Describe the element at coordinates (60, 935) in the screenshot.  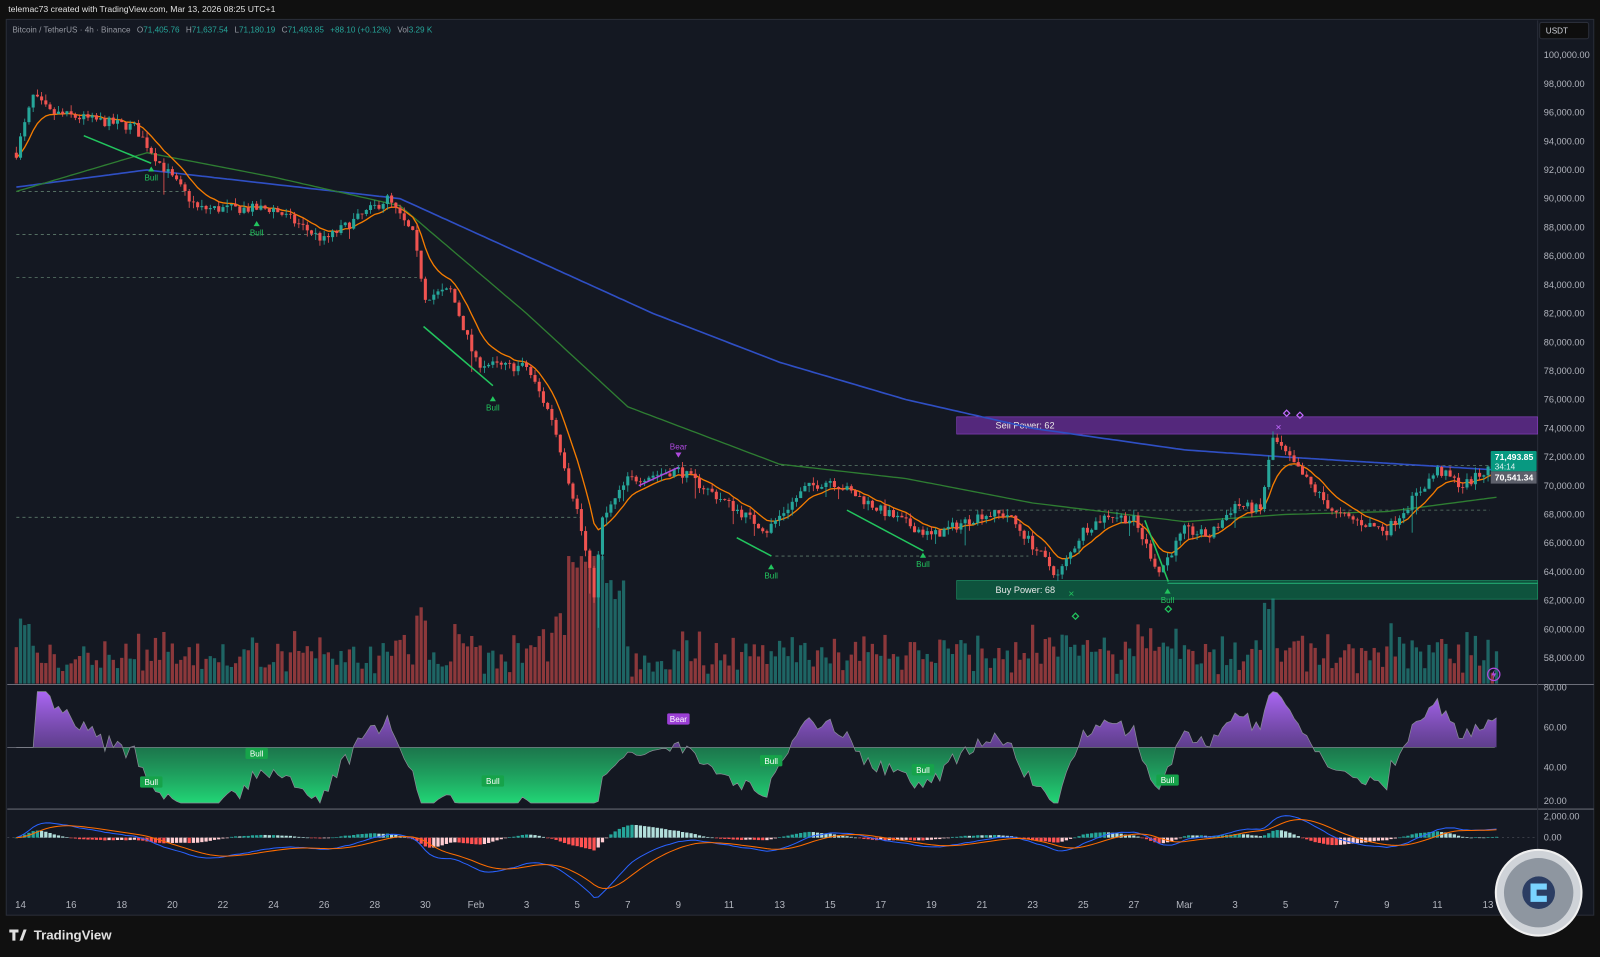
I see `tradingview-logo: TradingView` at that location.